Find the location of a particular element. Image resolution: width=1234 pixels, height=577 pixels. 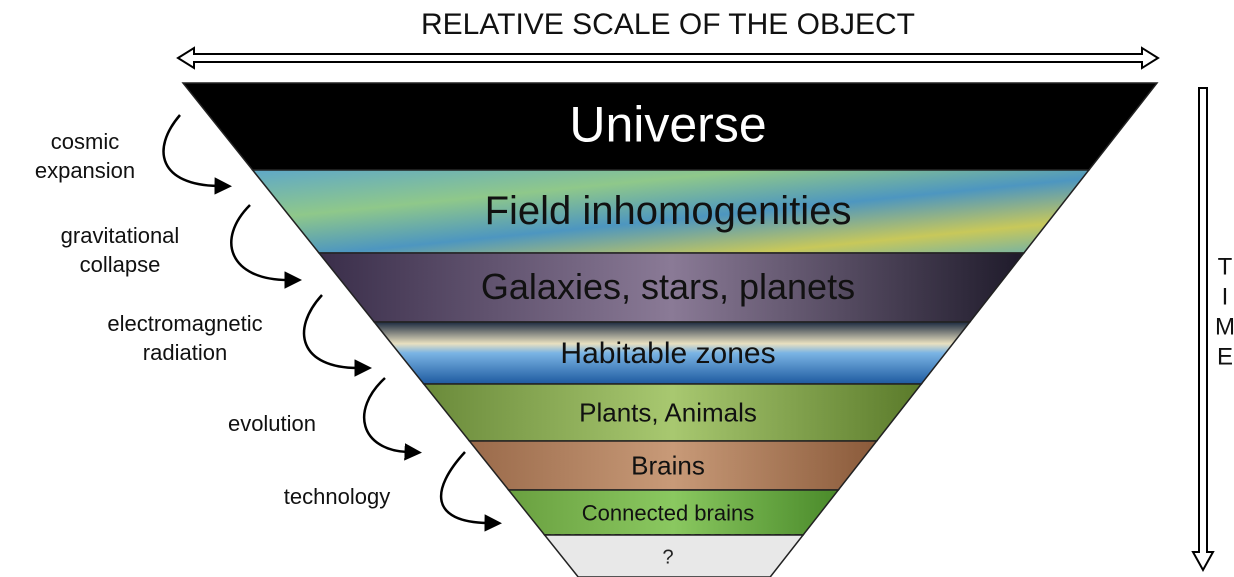

process-label: gravitational is located at coordinates (120, 235).